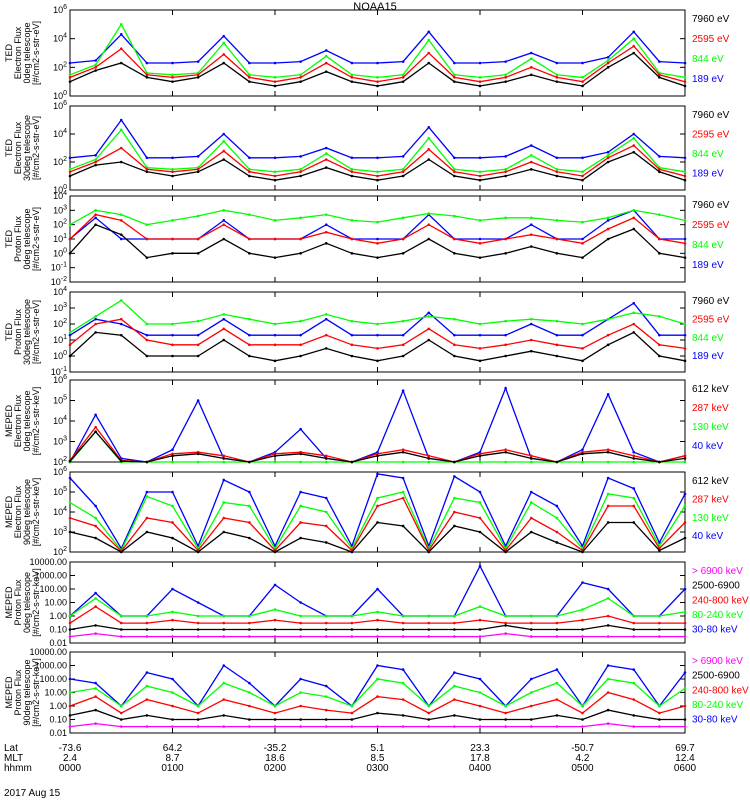 This screenshot has height=800, width=750. What do you see at coordinates (9, 421) in the screenshot?
I see `y-axis-label: MEPED` at bounding box center [9, 421].